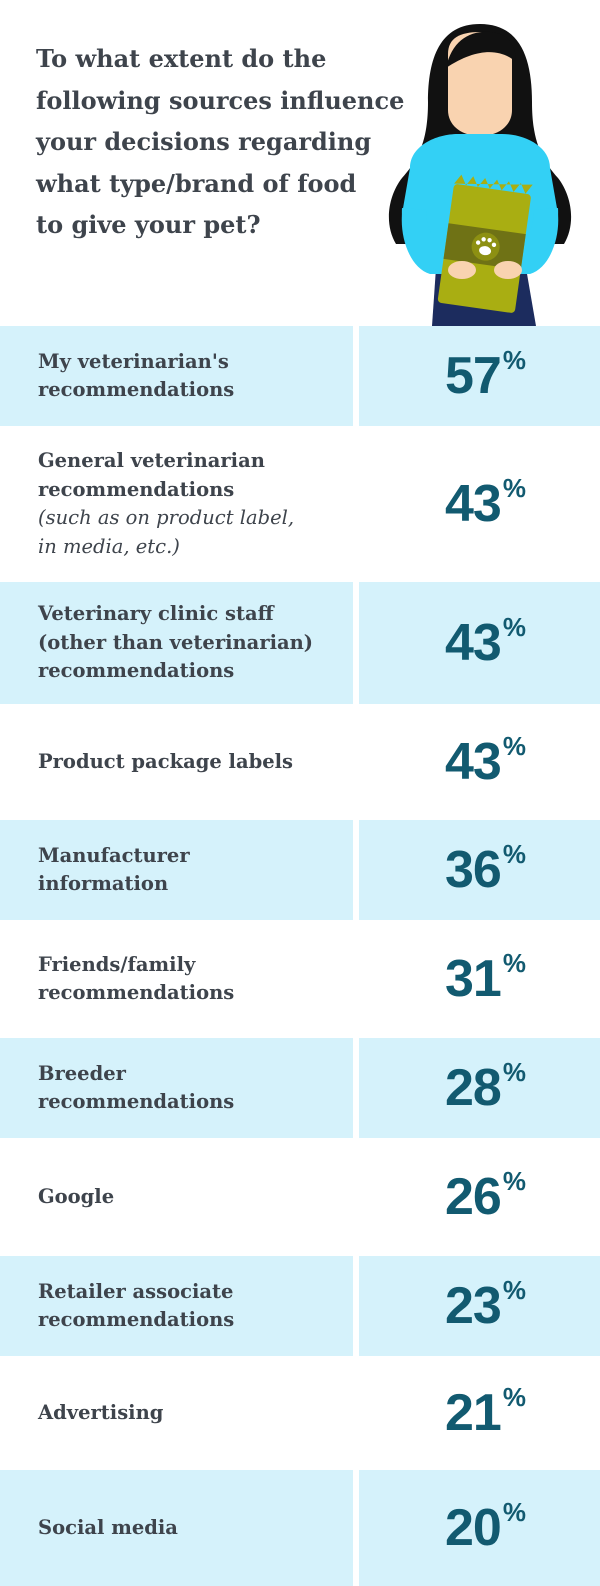  I want to click on source-label-cell: Advertising, so click(176, 1413).